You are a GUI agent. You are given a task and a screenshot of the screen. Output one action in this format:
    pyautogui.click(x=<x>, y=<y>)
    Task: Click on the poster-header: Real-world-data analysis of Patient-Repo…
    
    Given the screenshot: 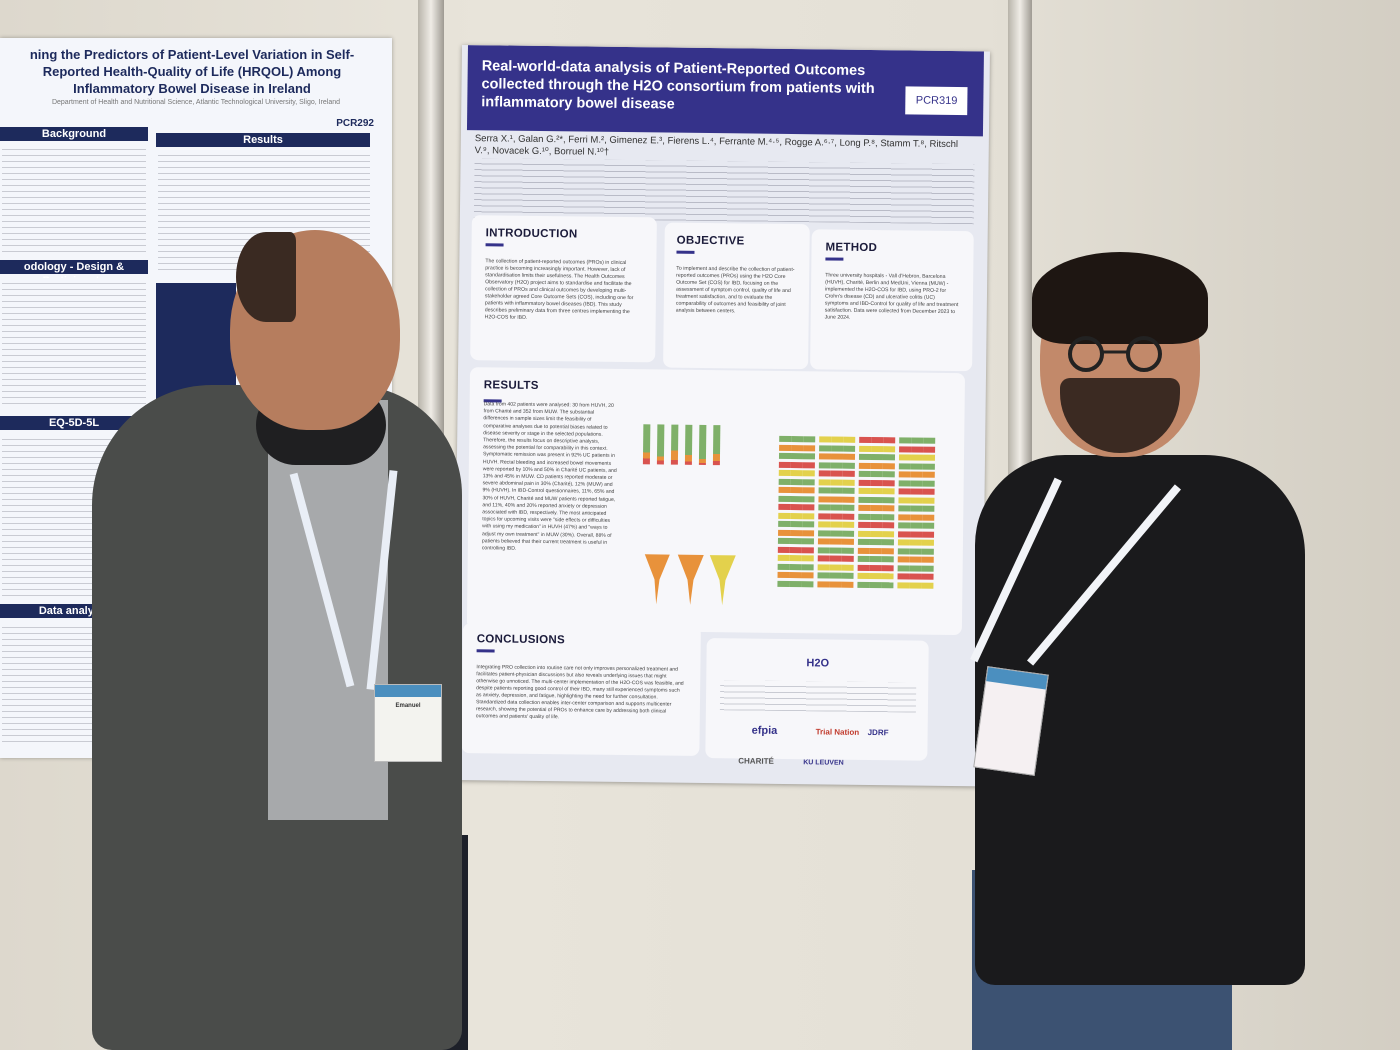 What is the action you would take?
    pyautogui.click(x=725, y=91)
    